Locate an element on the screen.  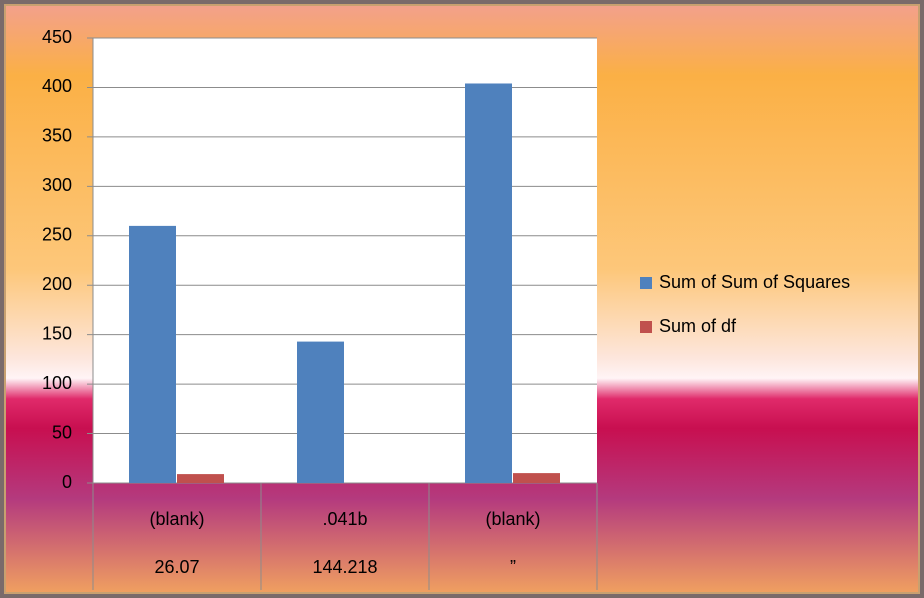
legend-label: Sum of df is located at coordinates (698, 326).